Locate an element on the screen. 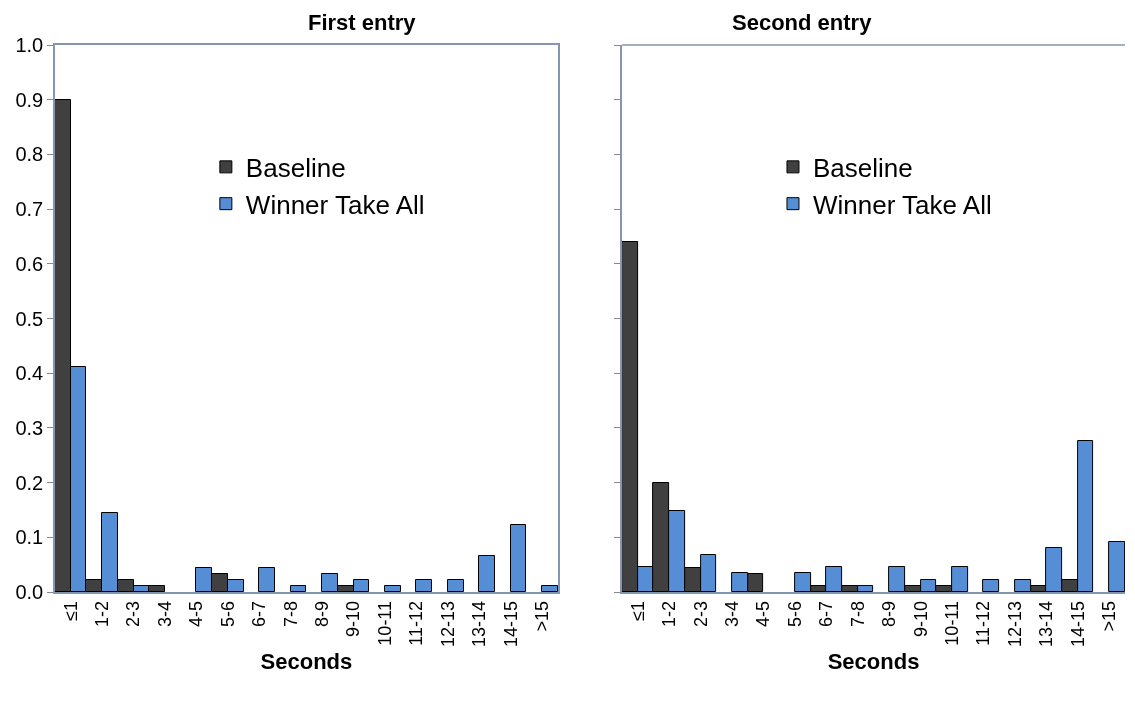 Image resolution: width=1135 pixels, height=702 pixels. y-tick-label: 0.5 is located at coordinates (29, 318).